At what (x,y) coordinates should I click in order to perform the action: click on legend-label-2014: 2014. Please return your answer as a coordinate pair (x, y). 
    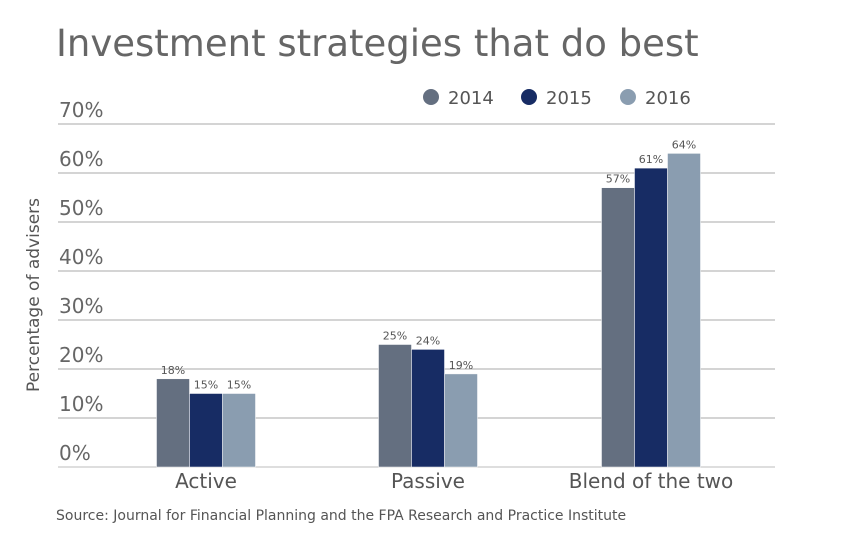
    Looking at the image, I should click on (471, 98).